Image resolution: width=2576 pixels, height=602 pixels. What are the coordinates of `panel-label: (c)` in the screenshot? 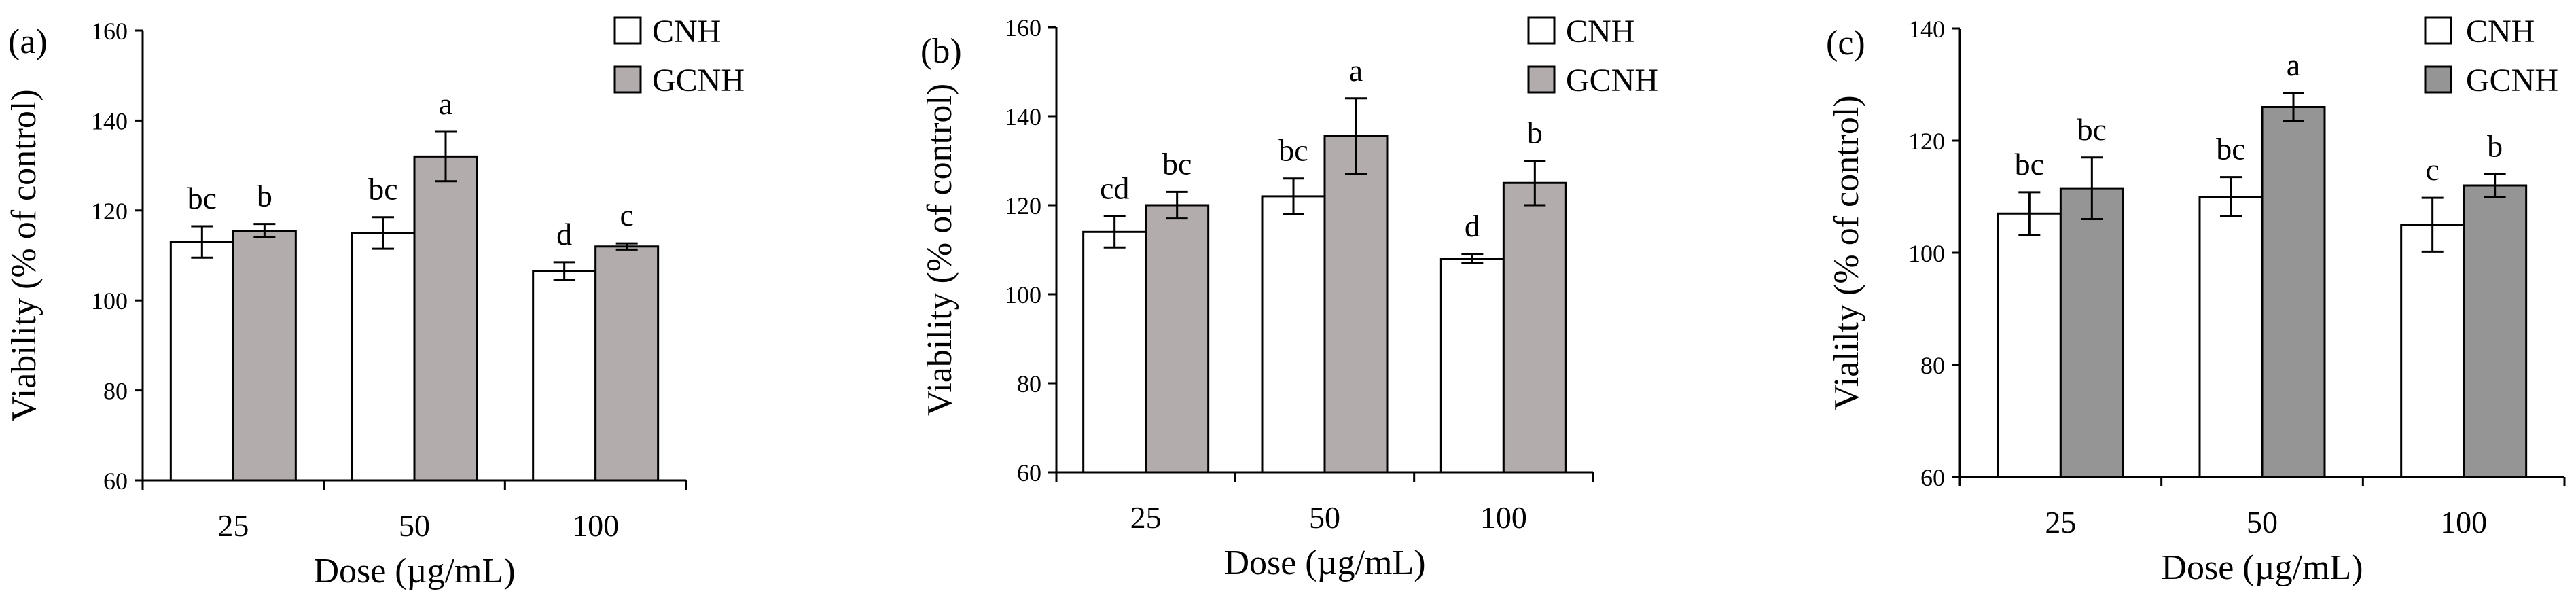 It's located at (1845, 43).